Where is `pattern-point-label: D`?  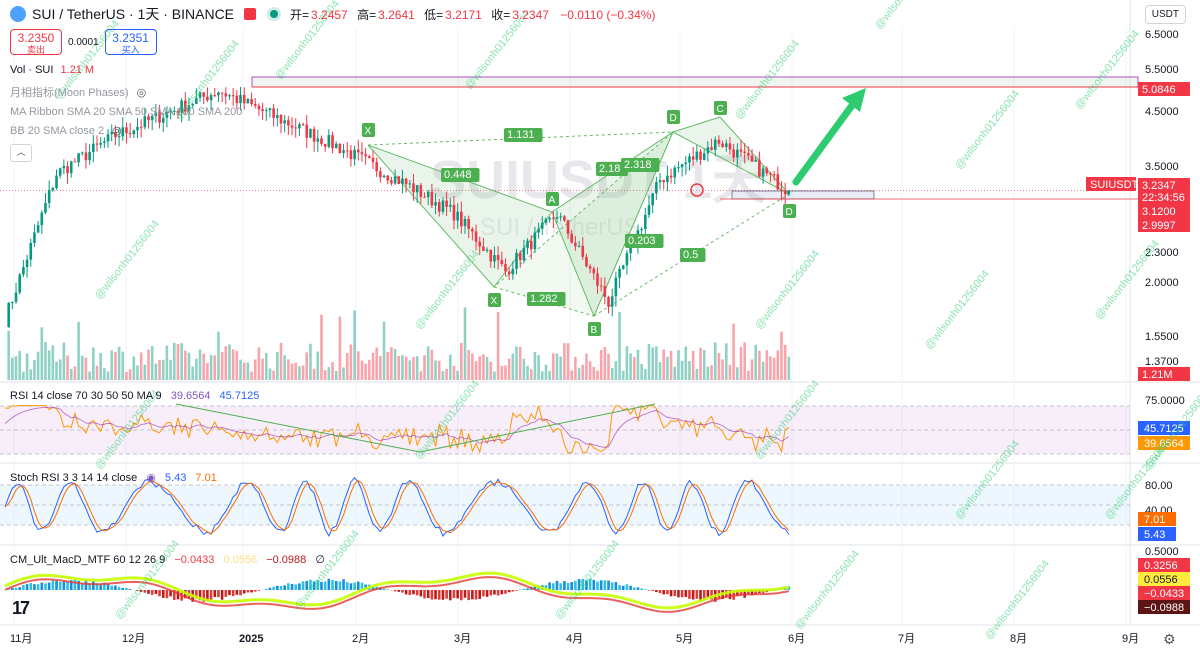
pattern-point-label: D is located at coordinates (673, 118).